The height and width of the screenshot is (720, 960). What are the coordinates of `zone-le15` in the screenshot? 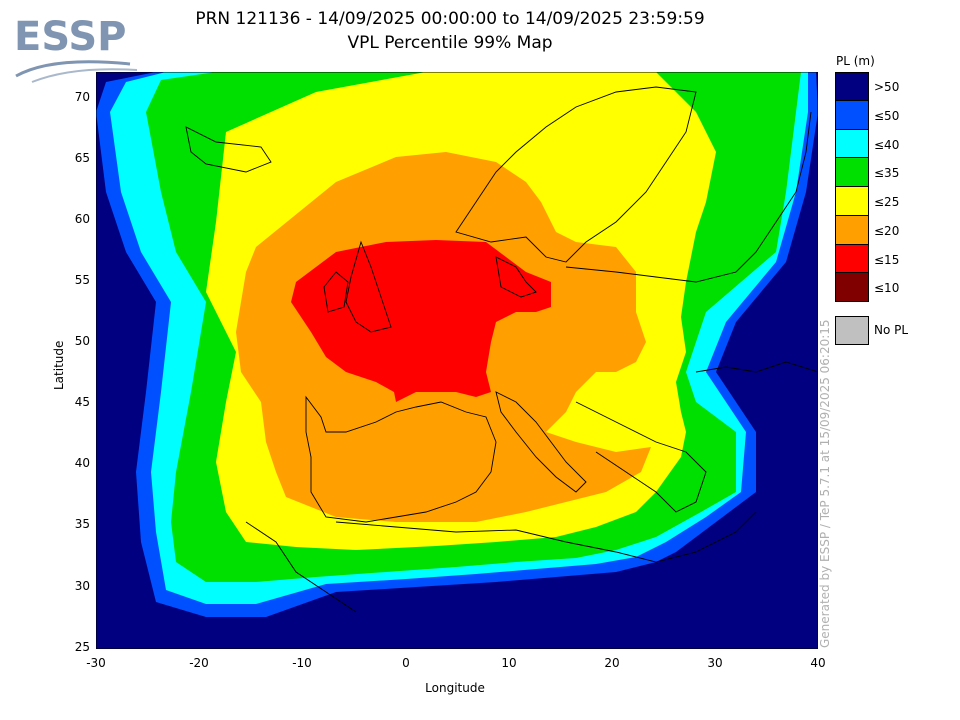 It's located at (421, 321).